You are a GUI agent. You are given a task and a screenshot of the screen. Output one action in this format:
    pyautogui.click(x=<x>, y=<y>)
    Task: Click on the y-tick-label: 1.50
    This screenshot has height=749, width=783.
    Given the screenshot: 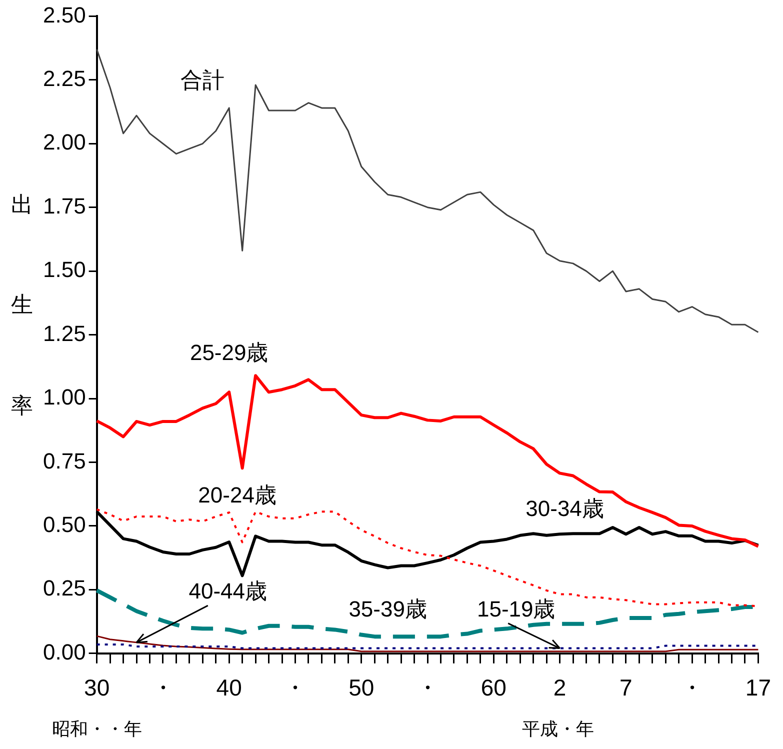 What is the action you would take?
    pyautogui.click(x=64, y=269)
    